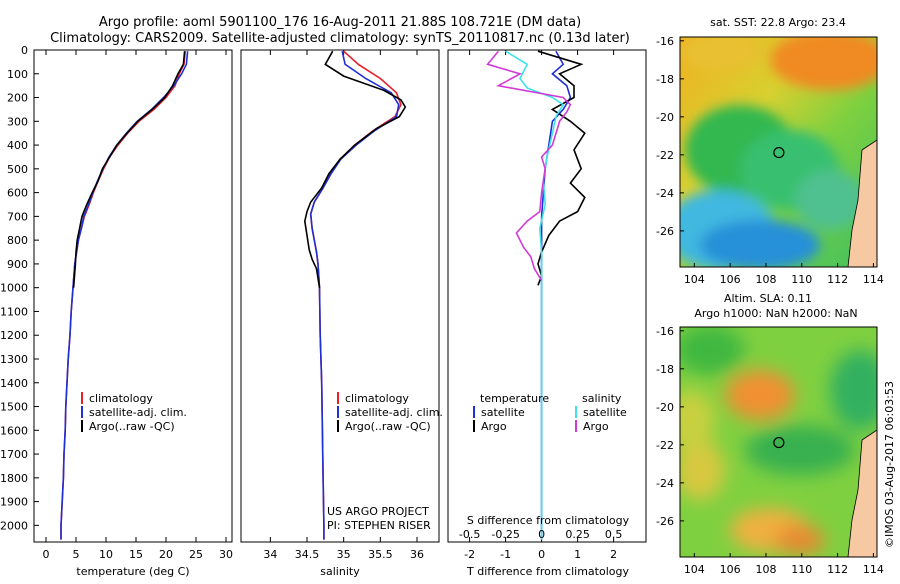  I want to click on sla-map-frame, so click(778, 442).